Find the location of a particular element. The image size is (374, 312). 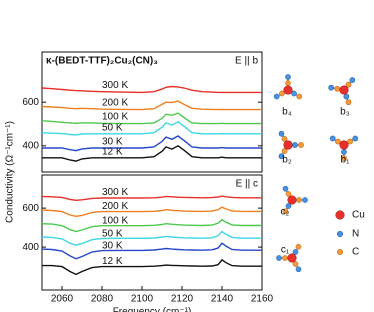

structure-label: b₃ is located at coordinates (345, 112).